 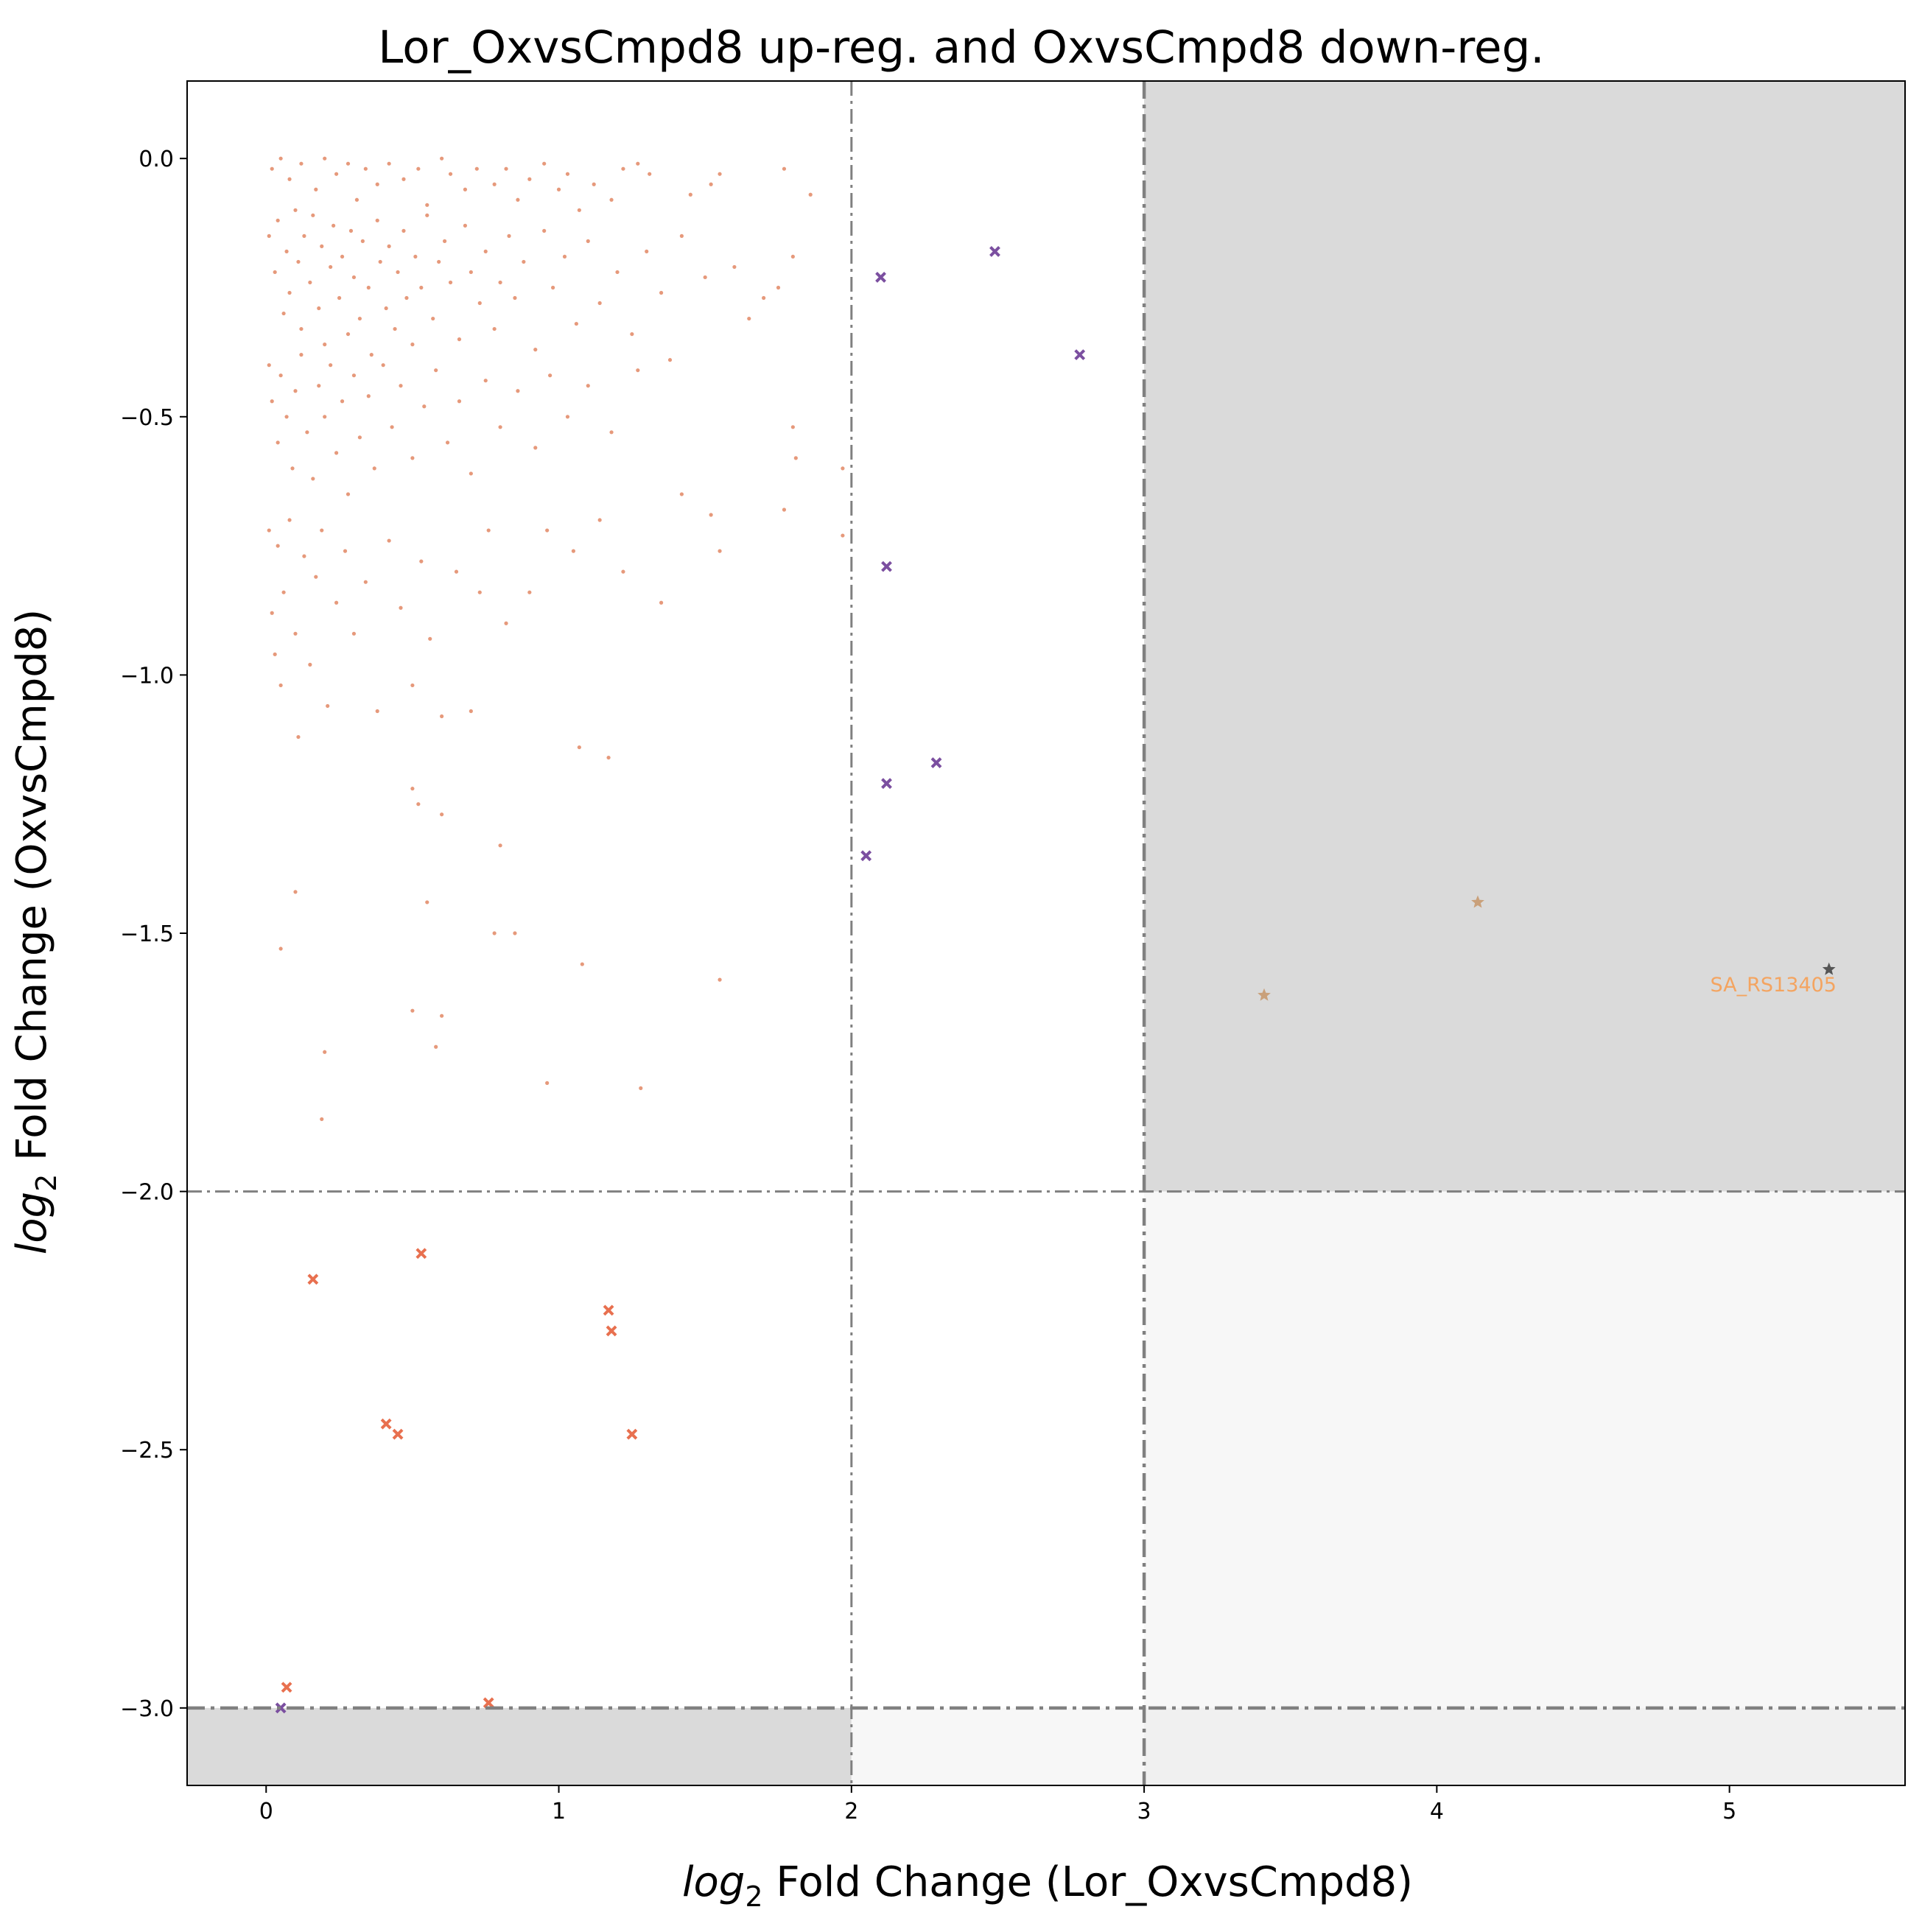 What do you see at coordinates (753, 1897) in the screenshot?
I see `x-axis-label-subscript: 2` at bounding box center [753, 1897].